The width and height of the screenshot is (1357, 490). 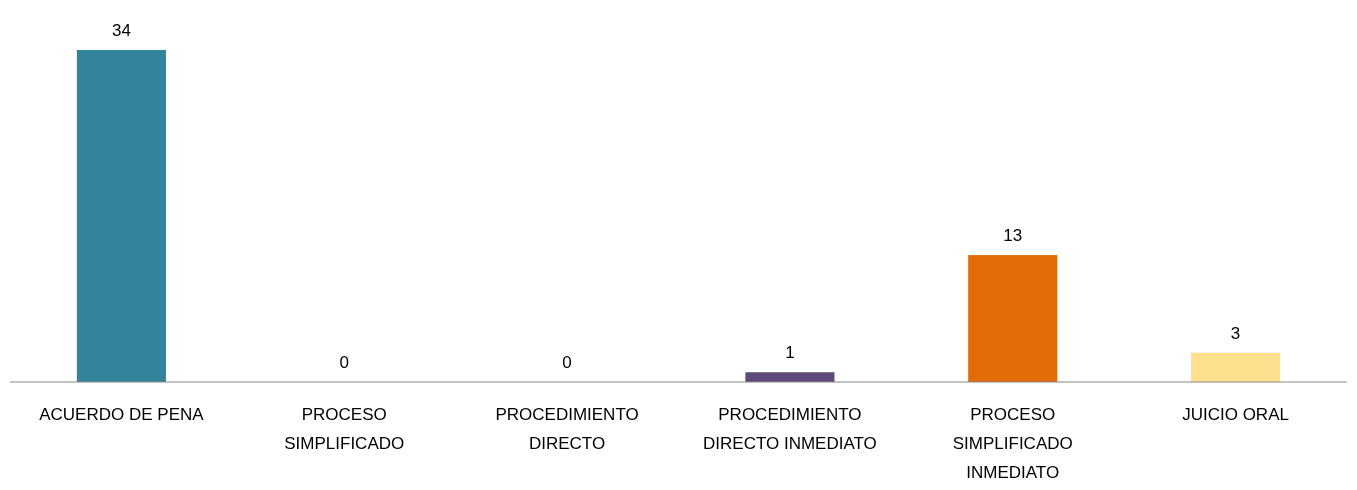 What do you see at coordinates (567, 429) in the screenshot?
I see `x-tick-label: PROCEDIMIENTO DIRECTO` at bounding box center [567, 429].